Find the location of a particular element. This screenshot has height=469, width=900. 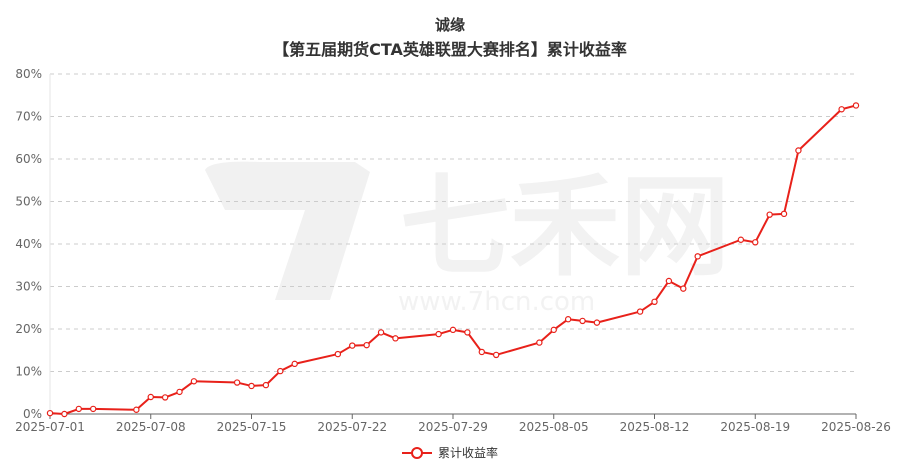

y-tick-label: 60% is located at coordinates (28, 159).